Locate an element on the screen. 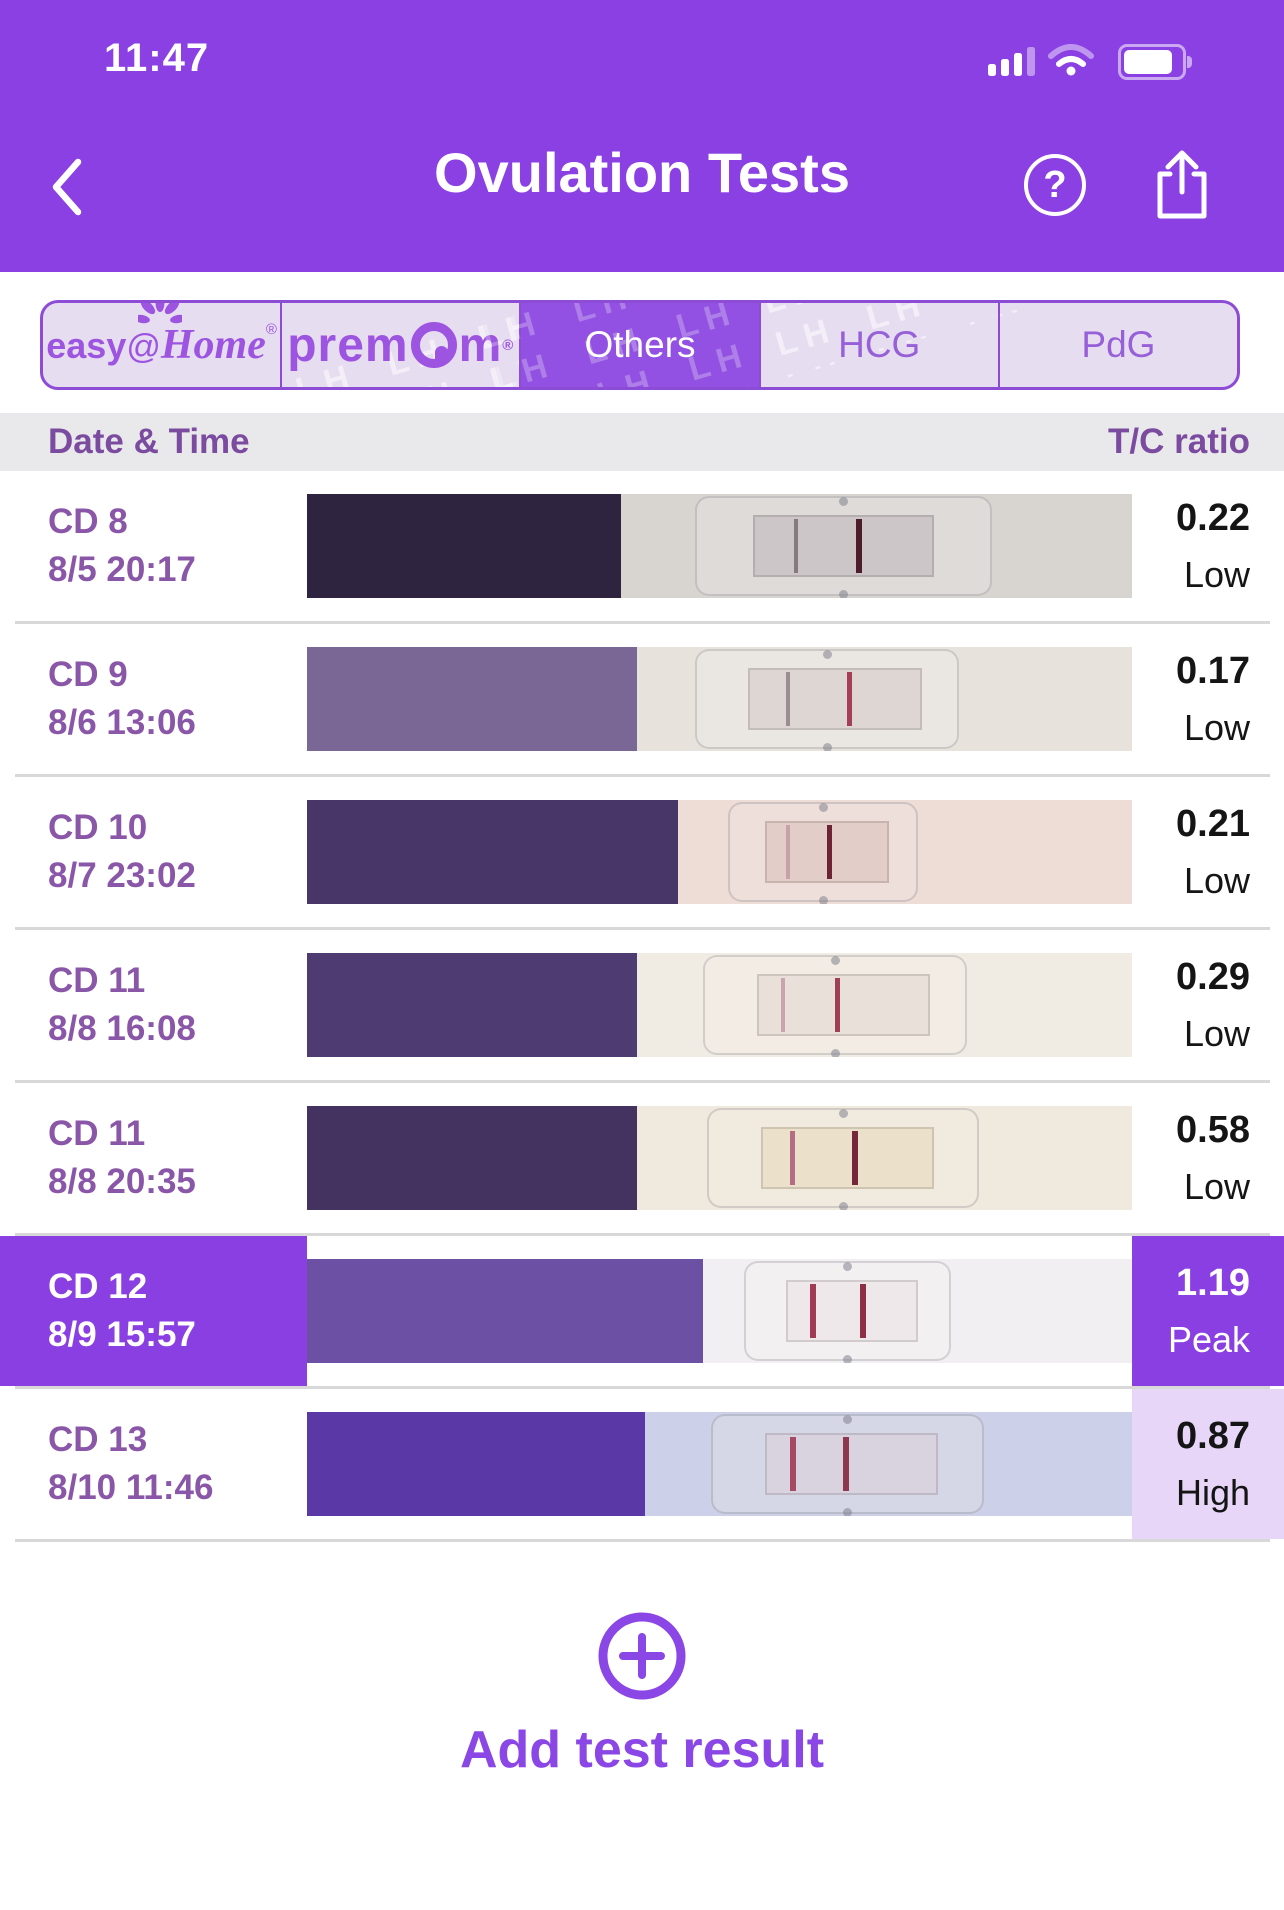 The height and width of the screenshot is (1910, 1284). date-time-label: 8/8 16:08 is located at coordinates (122, 1028).